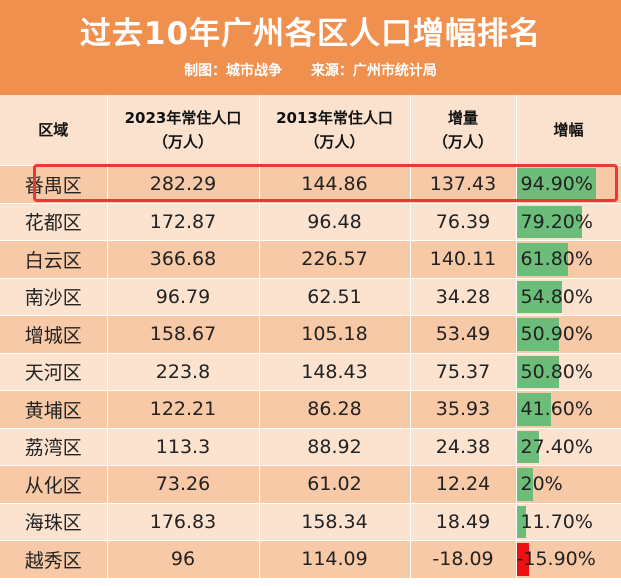 The width and height of the screenshot is (621, 587). Describe the element at coordinates (183, 259) in the screenshot. I see `cell-pop2023: 366.68` at that location.